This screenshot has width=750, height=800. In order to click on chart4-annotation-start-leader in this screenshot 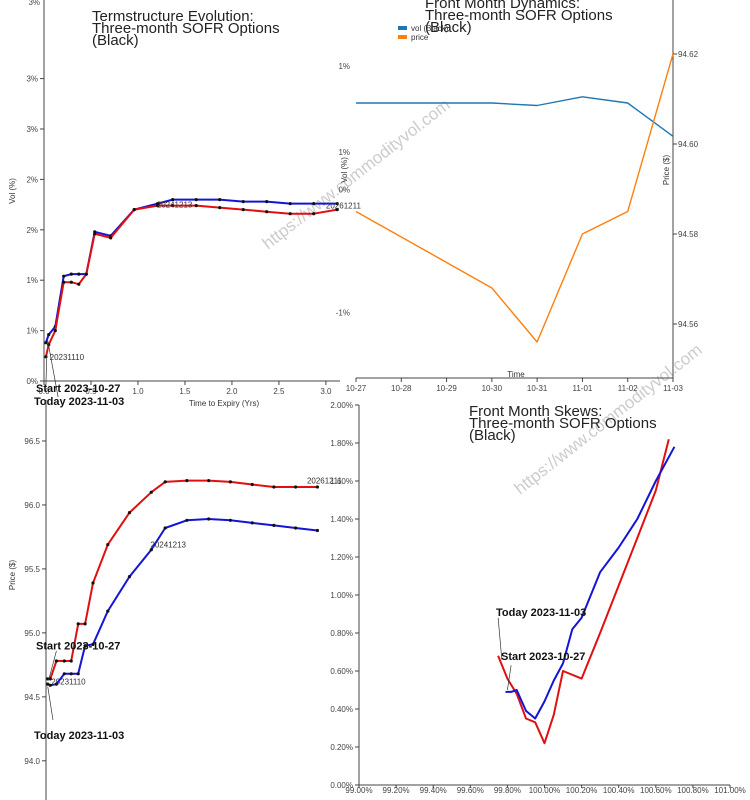, I will do `click(509, 678)`.